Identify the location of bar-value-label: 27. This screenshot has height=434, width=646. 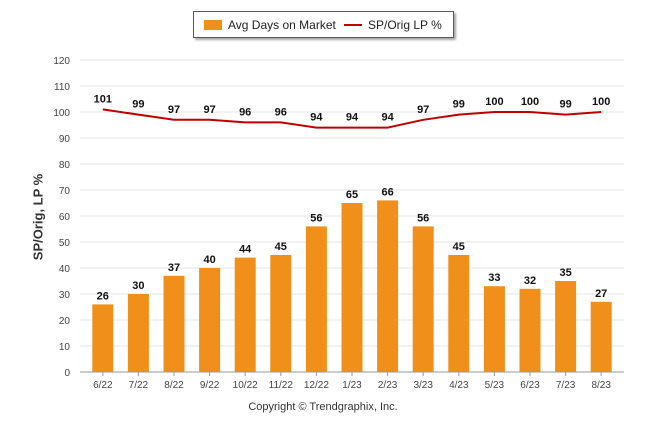
(601, 294).